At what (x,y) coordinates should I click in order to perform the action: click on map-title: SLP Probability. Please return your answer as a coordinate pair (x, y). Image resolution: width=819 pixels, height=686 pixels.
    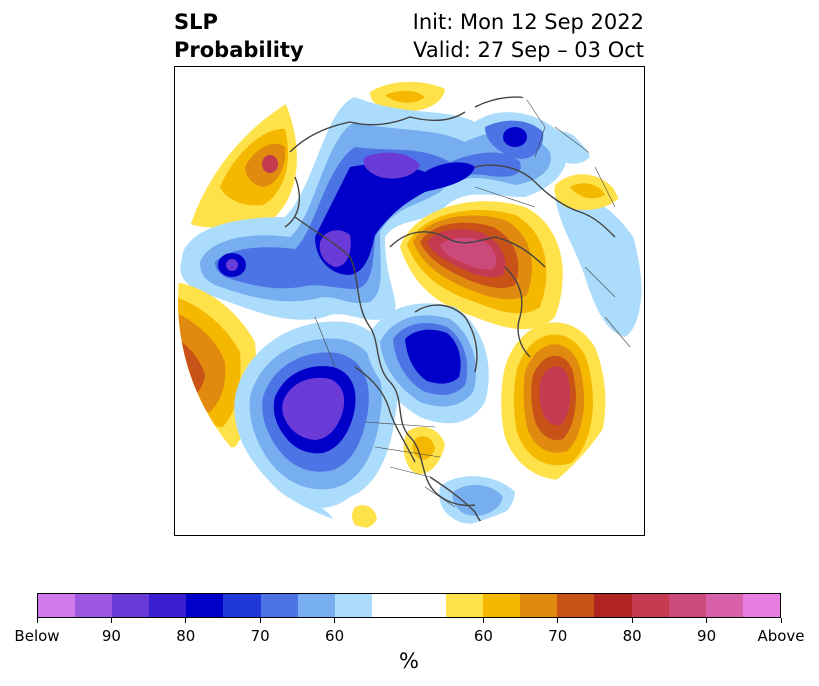
    Looking at the image, I should click on (239, 36).